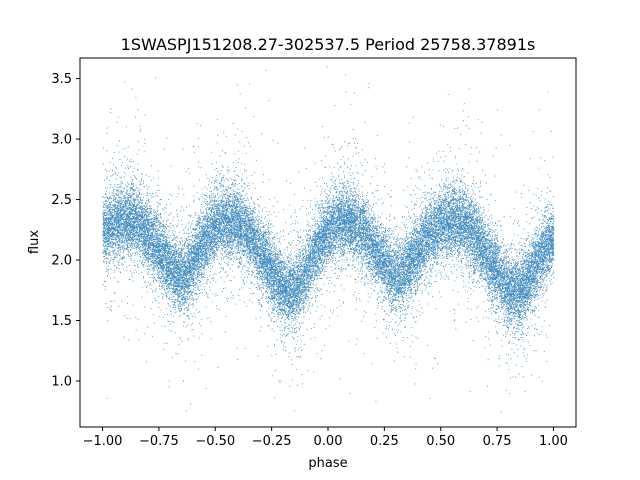 The width and height of the screenshot is (640, 480). Describe the element at coordinates (61, 382) in the screenshot. I see `y-tick-label: 1.0` at that location.